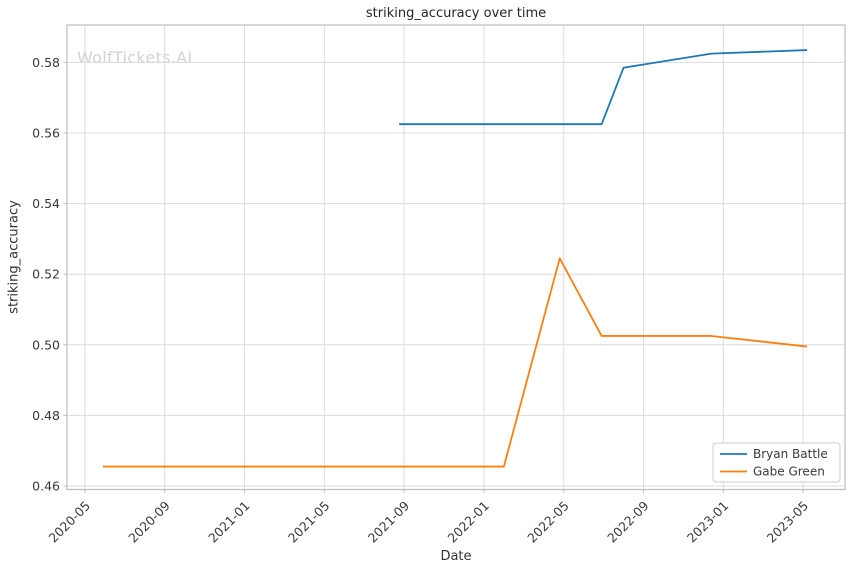 The image size is (852, 575). I want to click on x-tick-label: 2022-09, so click(628, 522).